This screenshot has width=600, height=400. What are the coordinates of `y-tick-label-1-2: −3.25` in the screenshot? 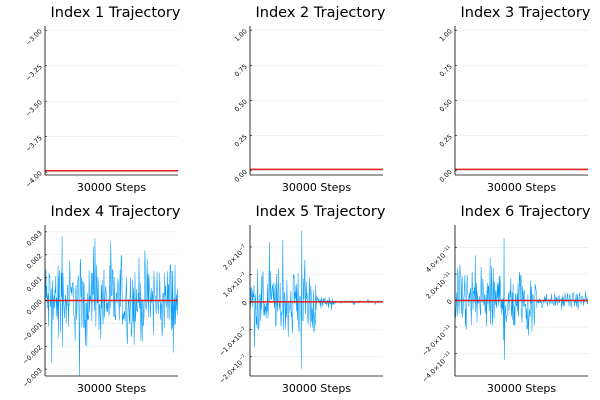 It's located at (34, 73).